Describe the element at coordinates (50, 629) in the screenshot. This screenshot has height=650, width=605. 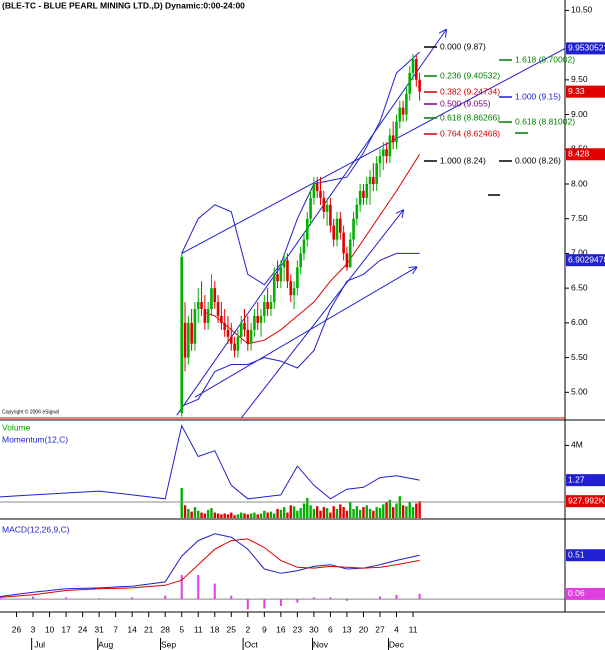
I see `x-tick-label: 10` at that location.